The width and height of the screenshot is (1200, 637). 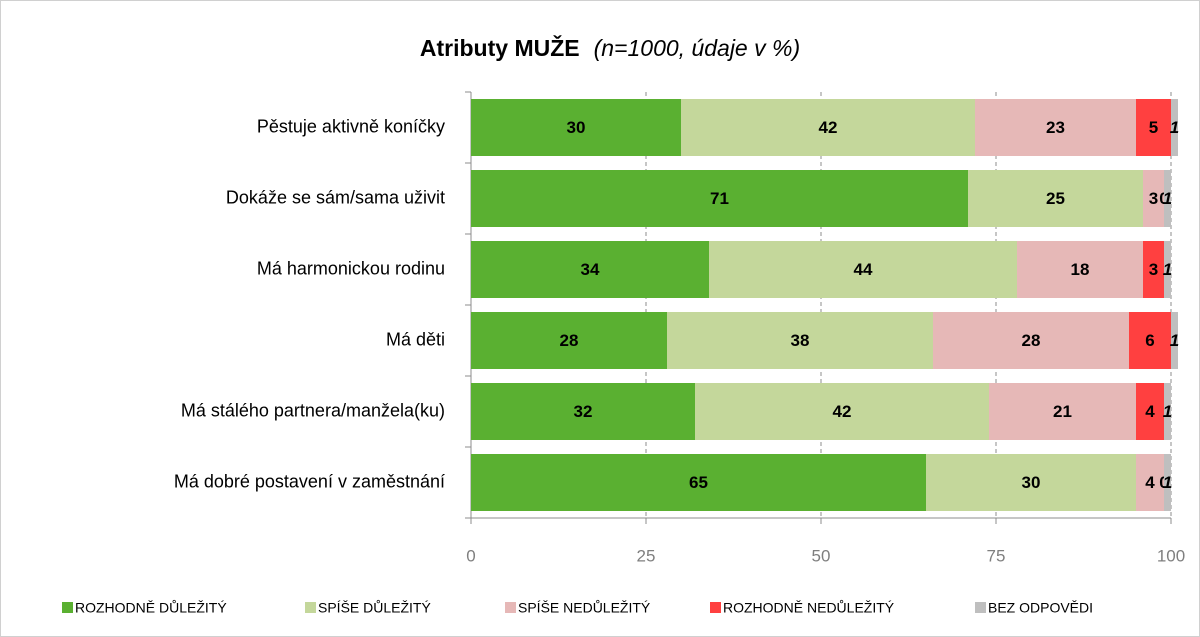 I want to click on data-label: 23, so click(x=1055, y=127).